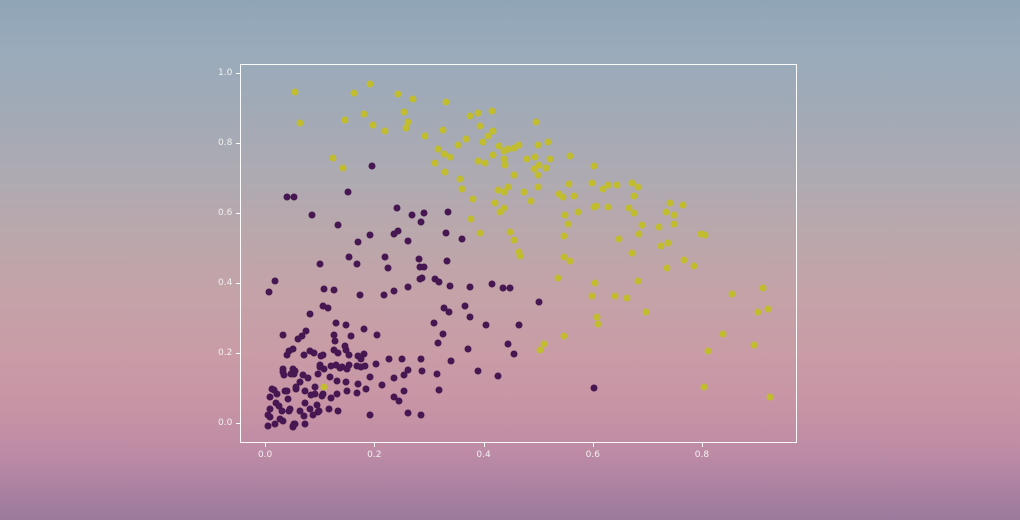  What do you see at coordinates (225, 73) in the screenshot?
I see `y-axis-tick-label: 1.0` at bounding box center [225, 73].